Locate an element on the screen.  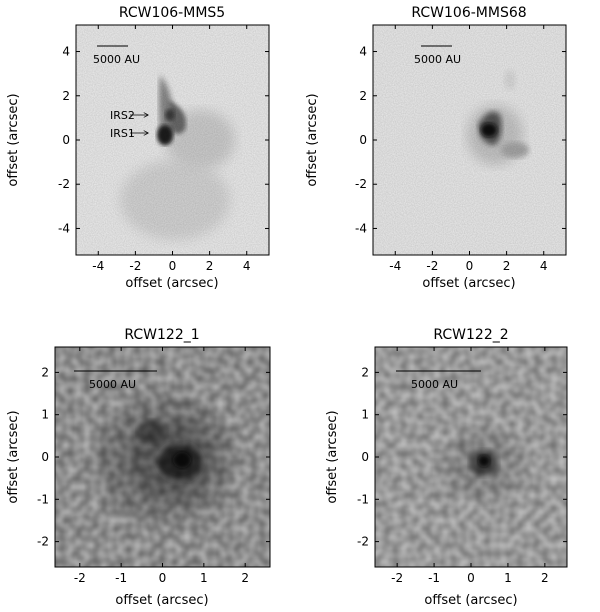
panel-title: RCW106-MMS5 is located at coordinates (172, 13).